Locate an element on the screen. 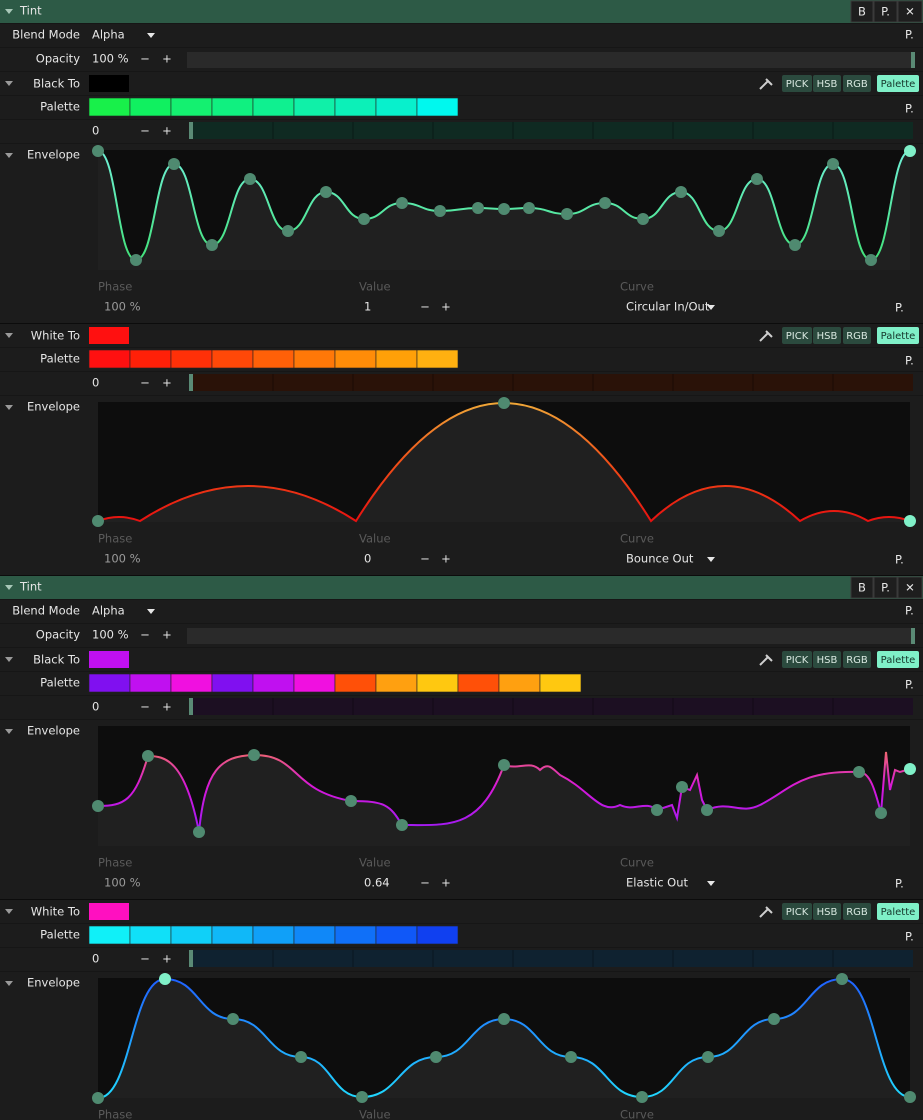 The image size is (923, 1120). curve-dropdown: Circular In/Out is located at coordinates (668, 307).